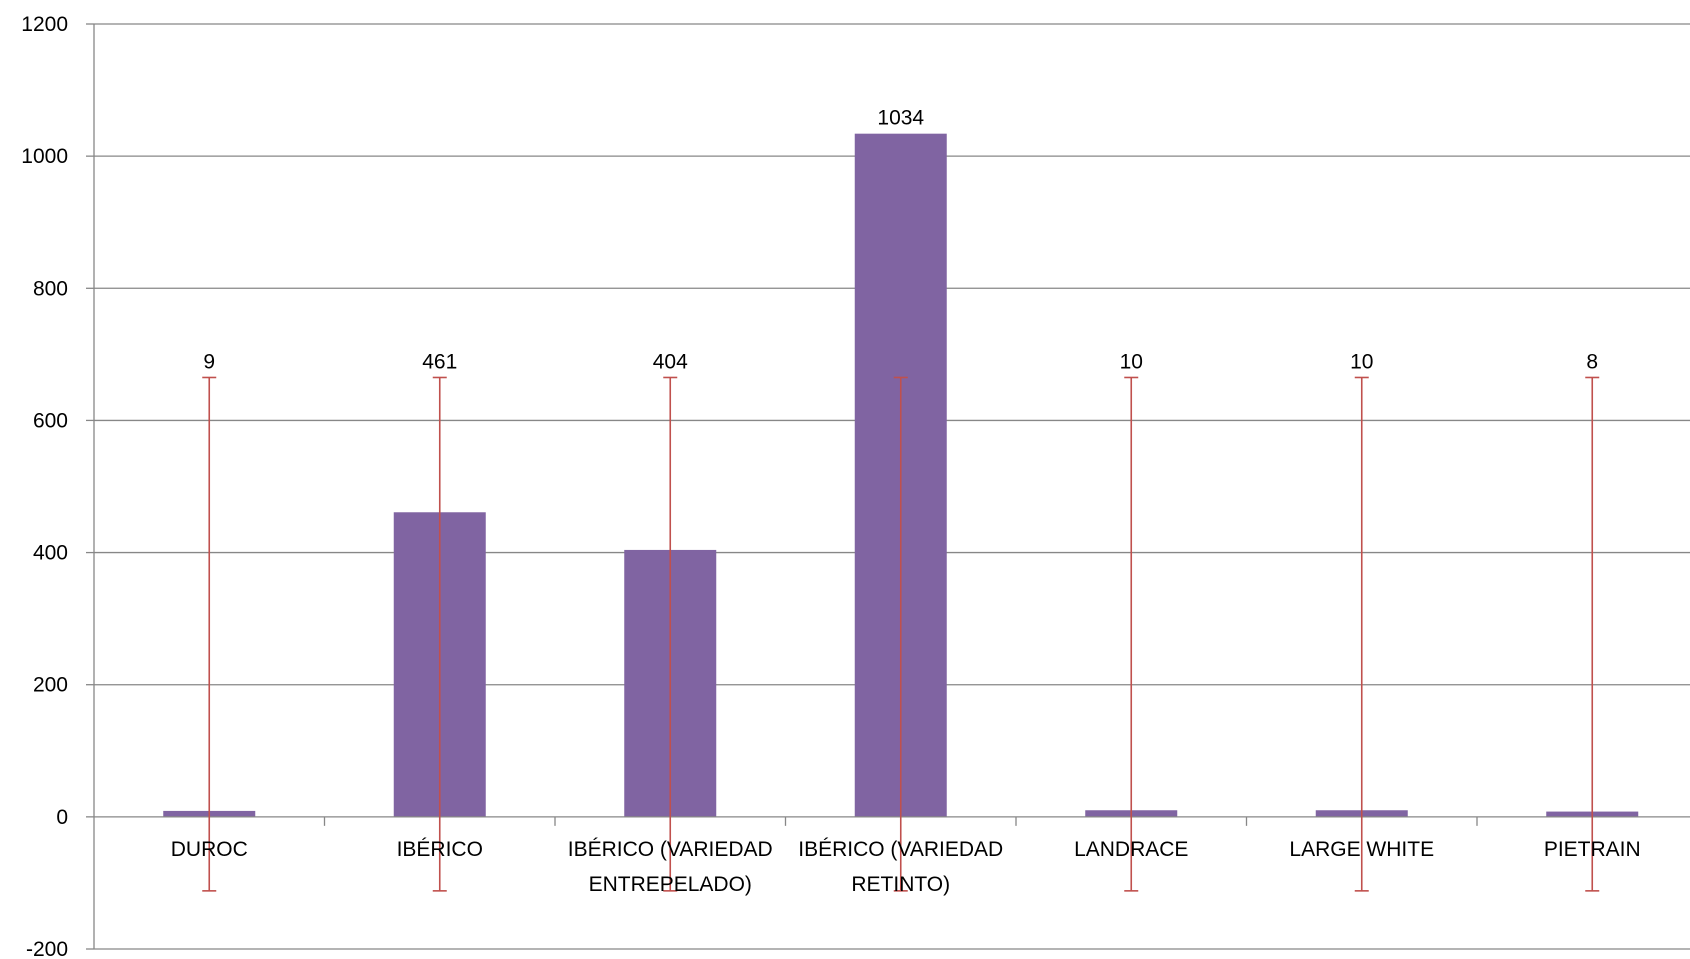  What do you see at coordinates (209, 849) in the screenshot?
I see `x-category-label: DUROC` at bounding box center [209, 849].